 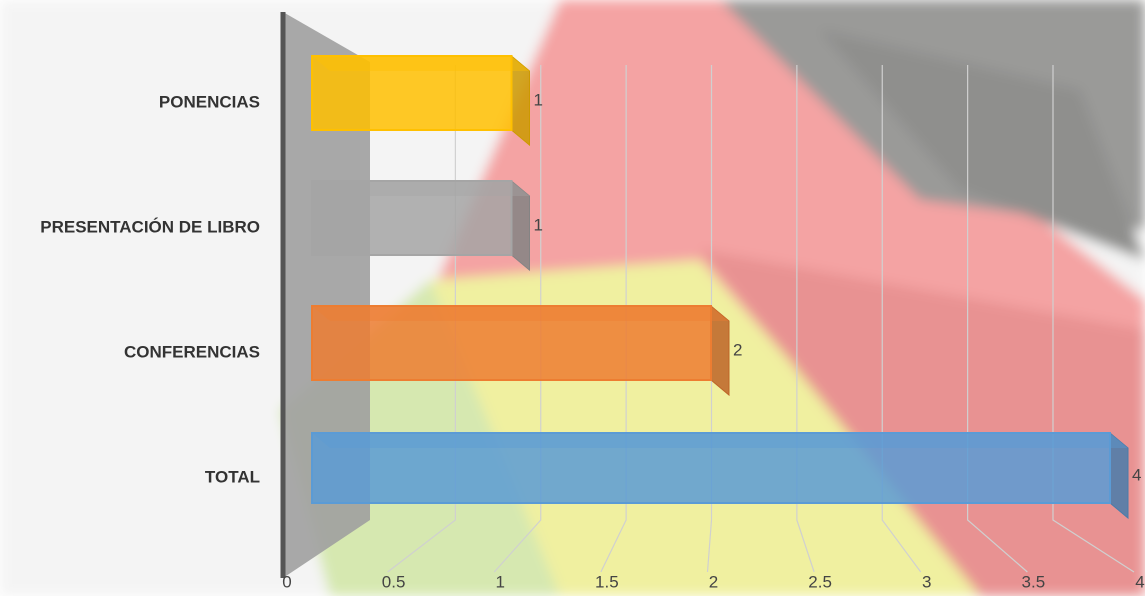 I want to click on x-tick-label: 0, so click(x=286, y=581).